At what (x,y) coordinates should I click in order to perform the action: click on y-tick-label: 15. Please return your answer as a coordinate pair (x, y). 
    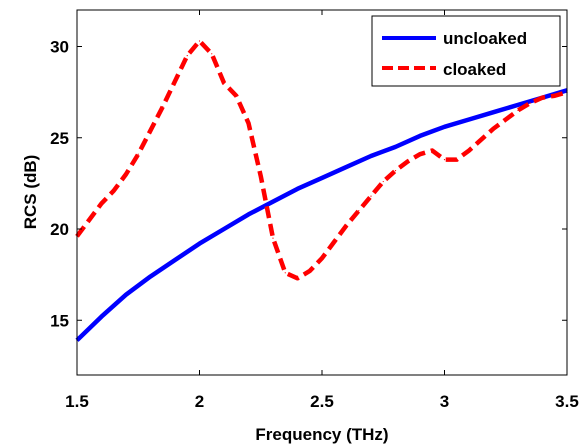
    Looking at the image, I should click on (59, 320).